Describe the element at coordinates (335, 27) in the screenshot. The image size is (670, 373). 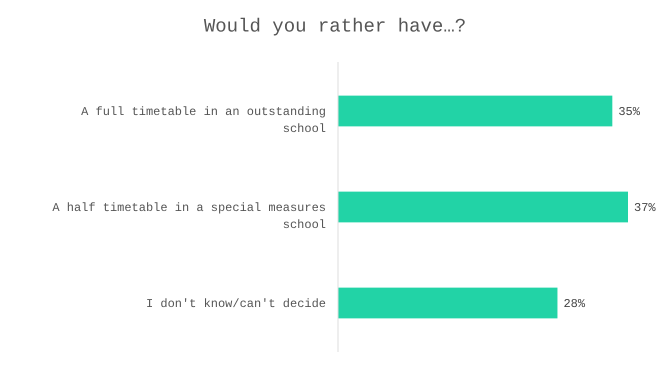
I see `chart-title: Would you rather have…?` at that location.